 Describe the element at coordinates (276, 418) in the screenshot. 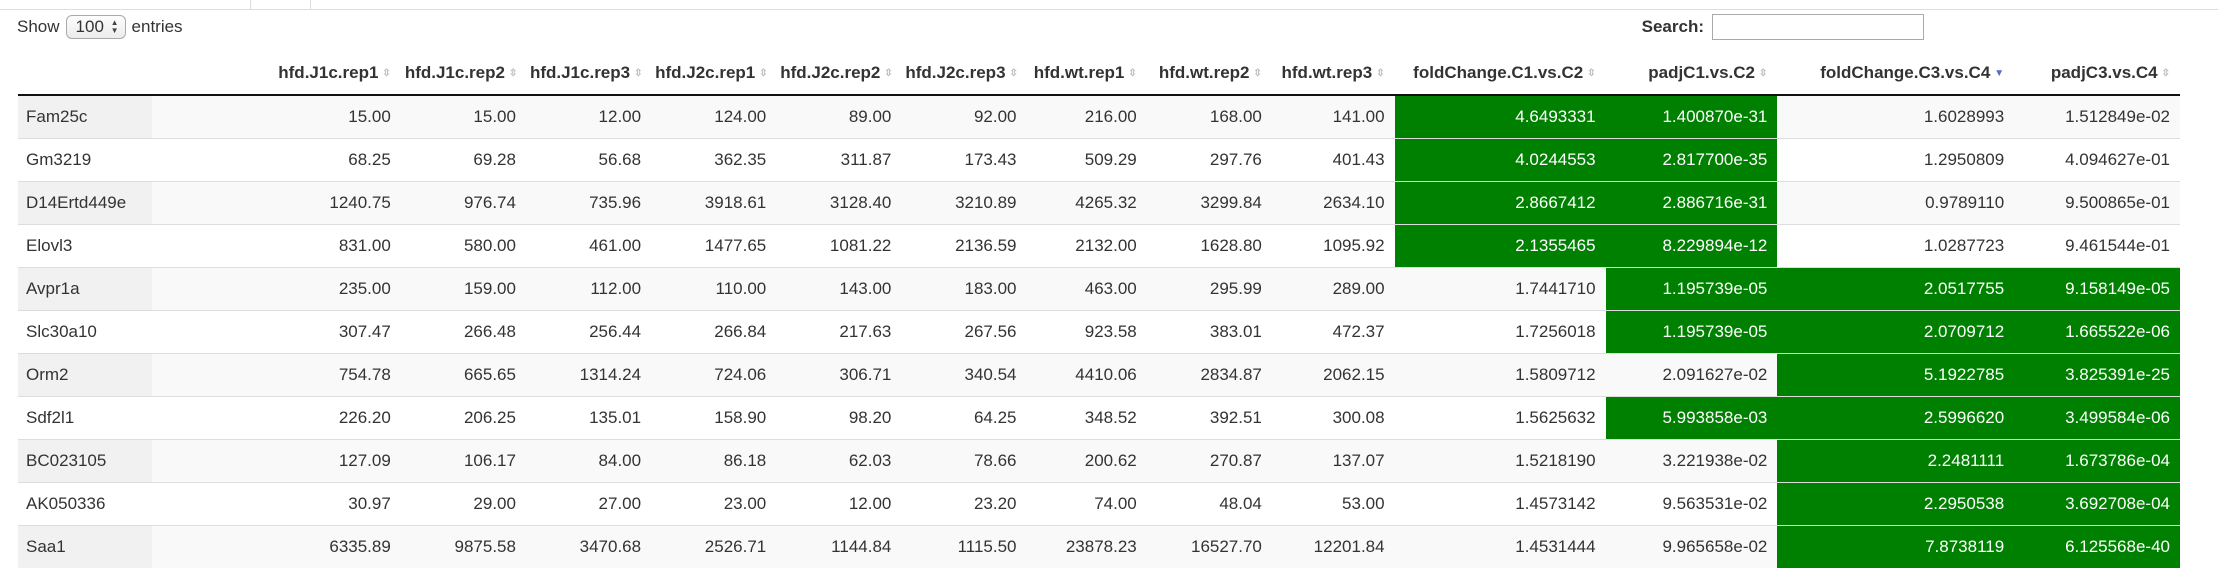

I see `table-cell: 226.20` at that location.